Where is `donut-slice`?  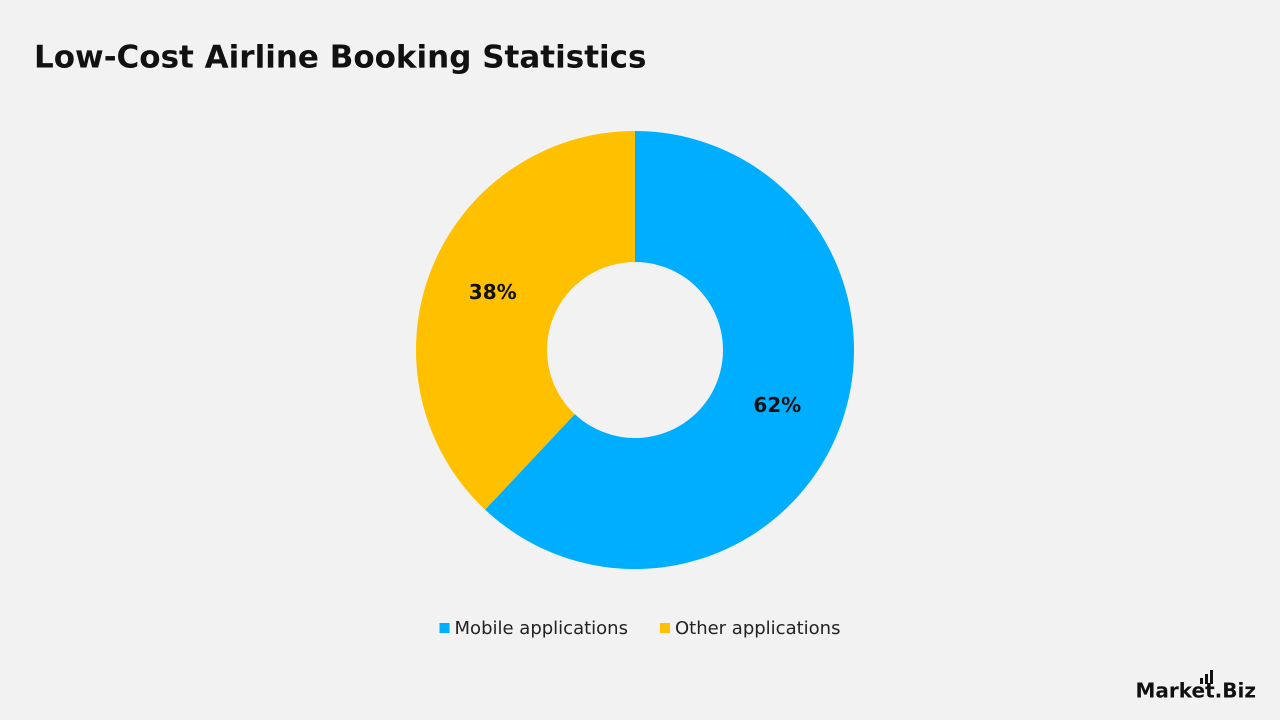 donut-slice is located at coordinates (525, 320).